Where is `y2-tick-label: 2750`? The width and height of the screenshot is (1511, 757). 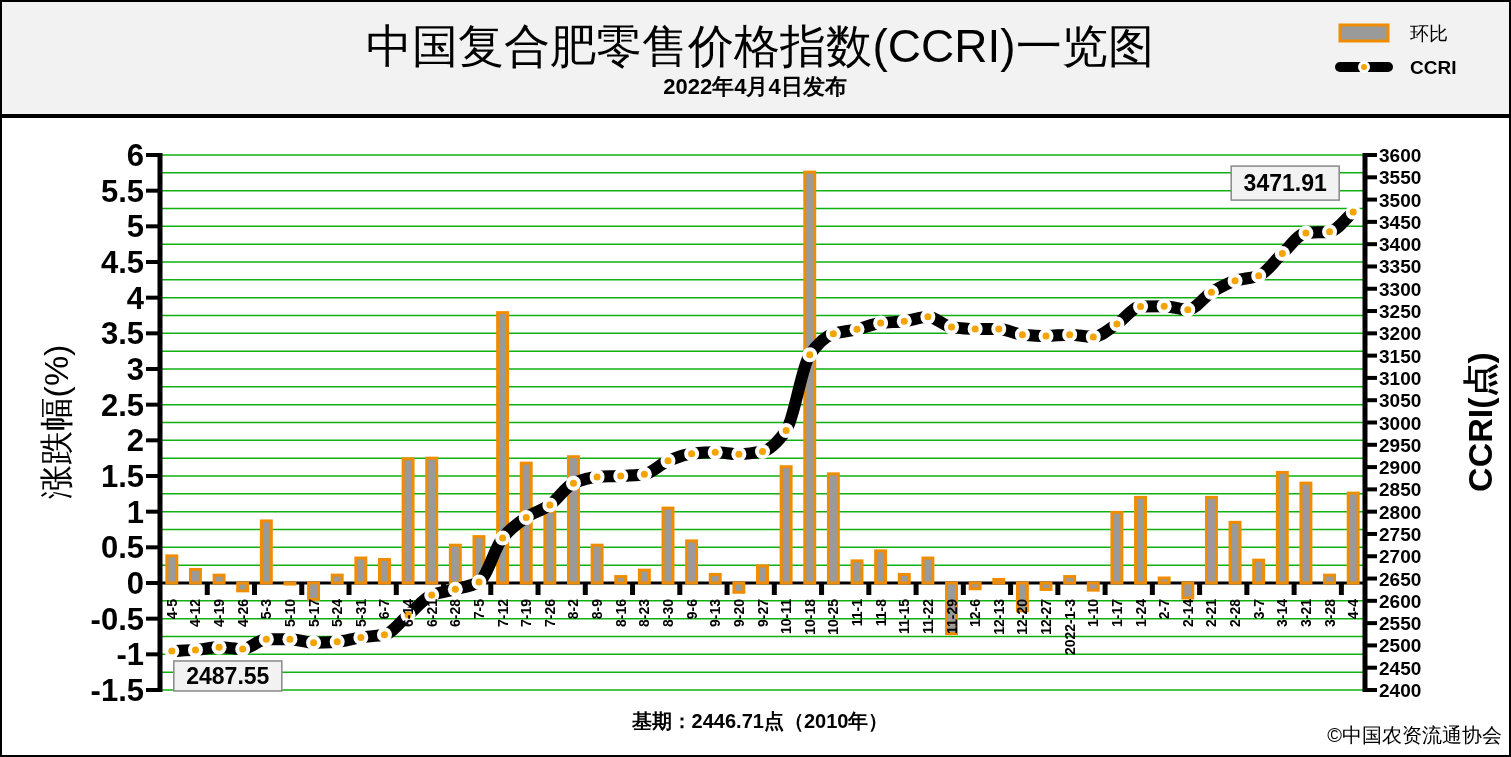 y2-tick-label: 2750 is located at coordinates (1400, 534).